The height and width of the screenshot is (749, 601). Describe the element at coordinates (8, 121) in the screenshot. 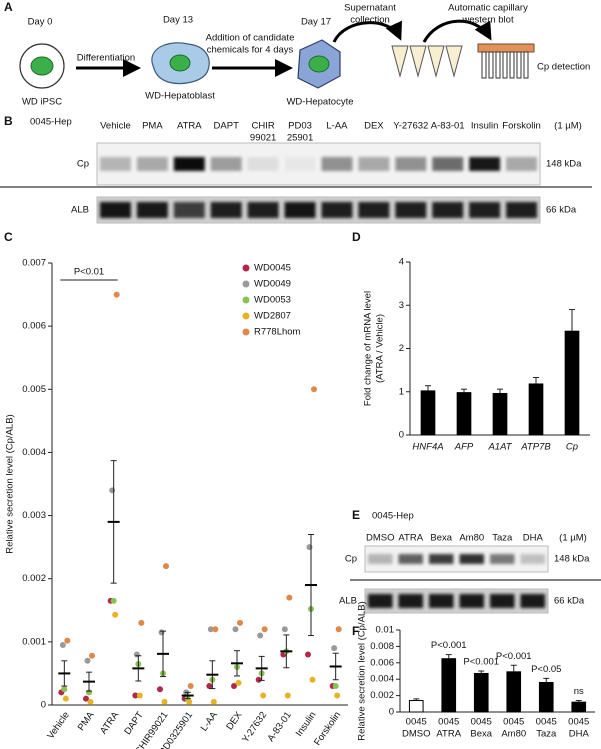

I see `panel-label: B` at that location.